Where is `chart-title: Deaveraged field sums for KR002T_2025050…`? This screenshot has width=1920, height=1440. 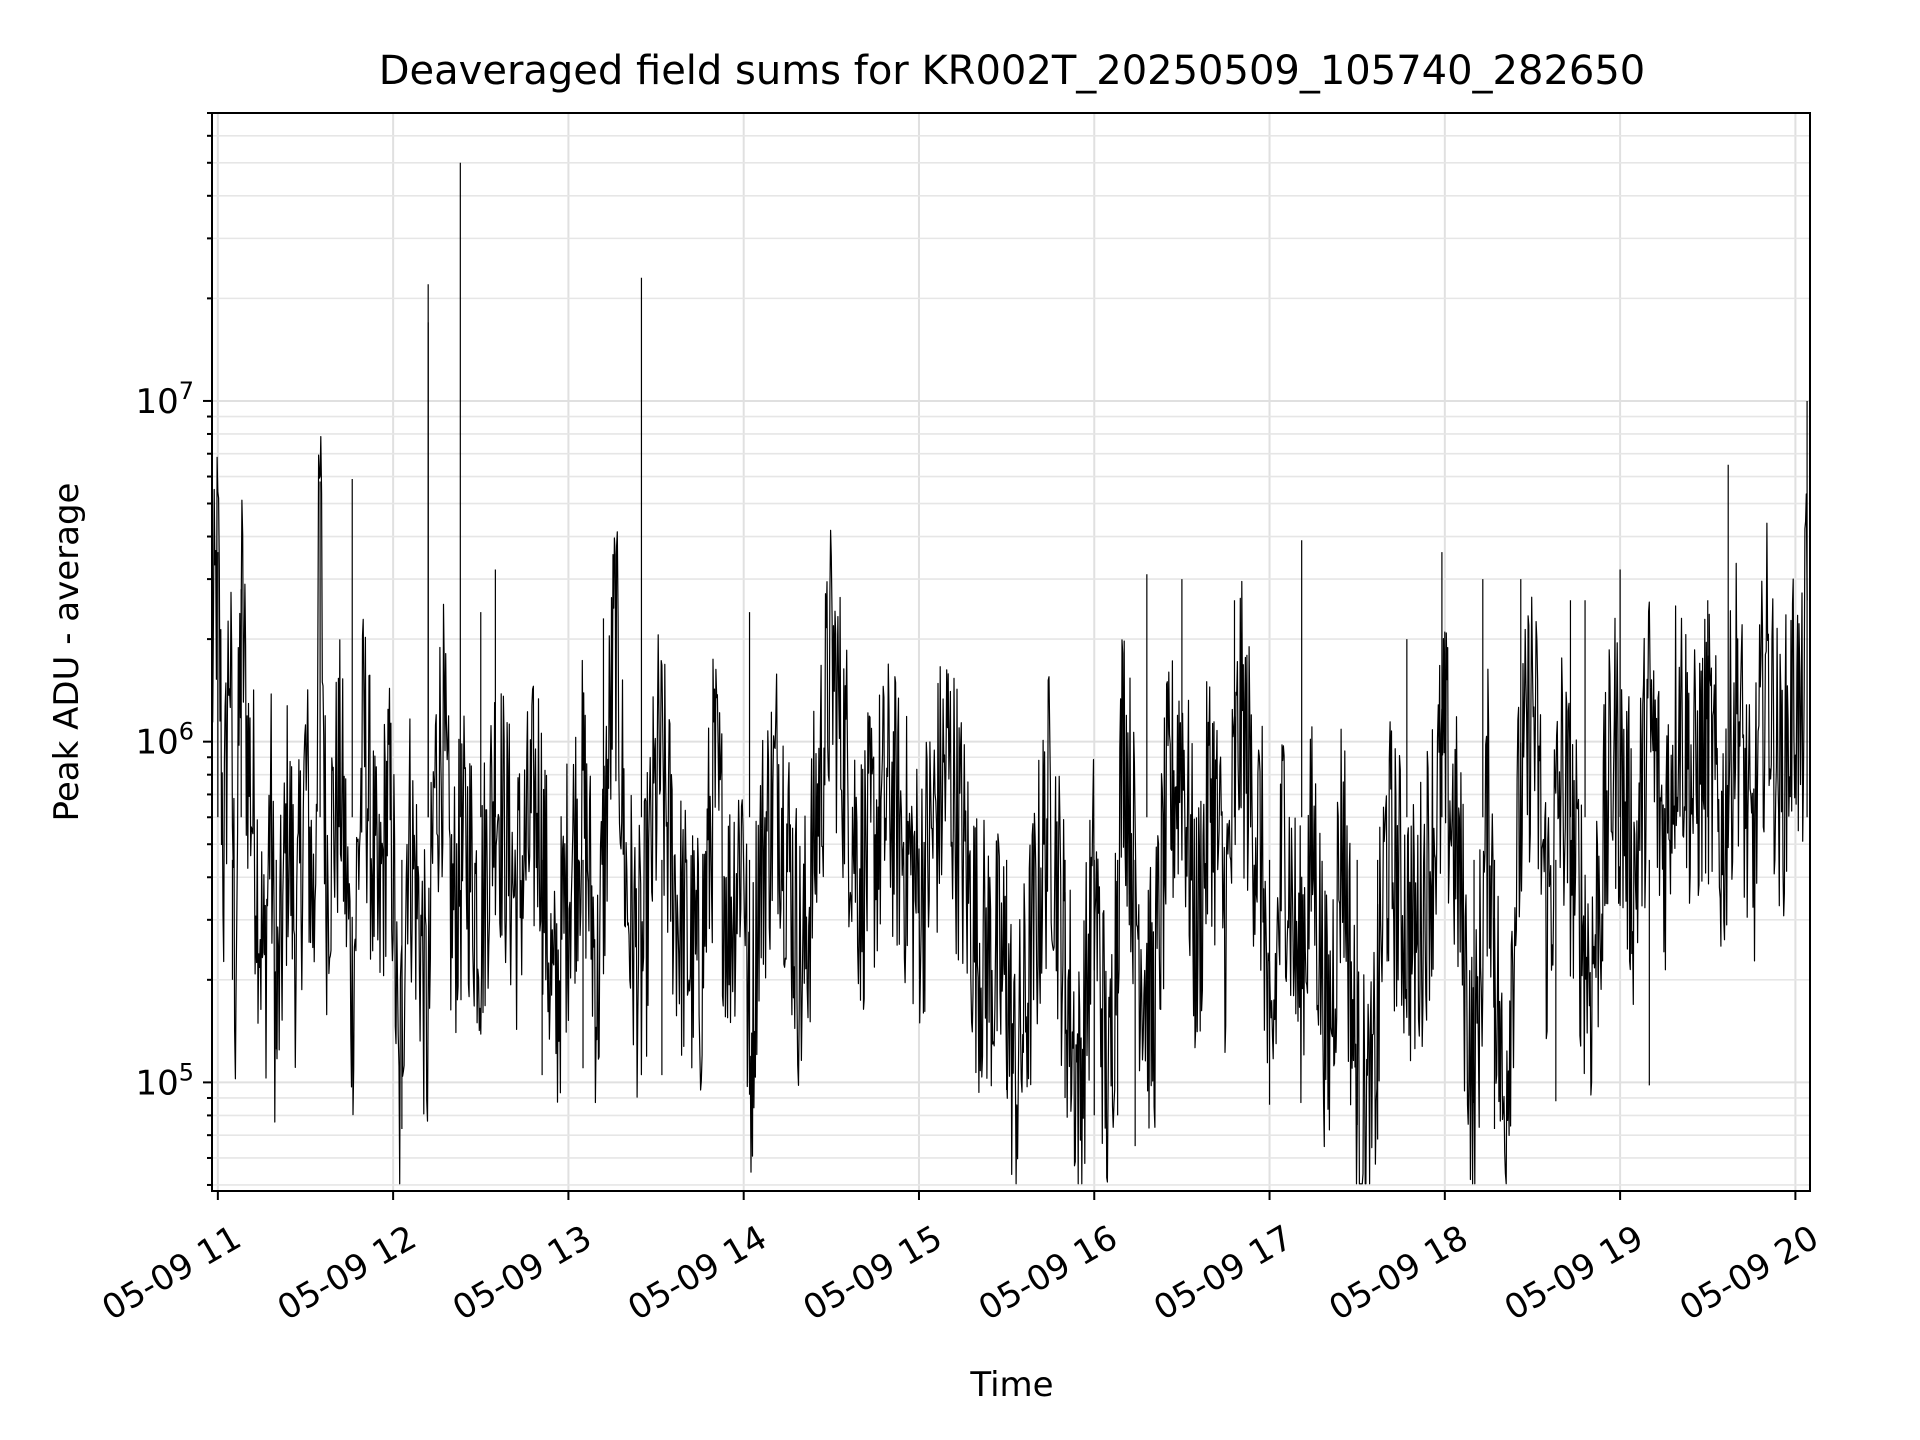
chart-title: Deaveraged field sums for KR002T_2025050… is located at coordinates (1012, 71).